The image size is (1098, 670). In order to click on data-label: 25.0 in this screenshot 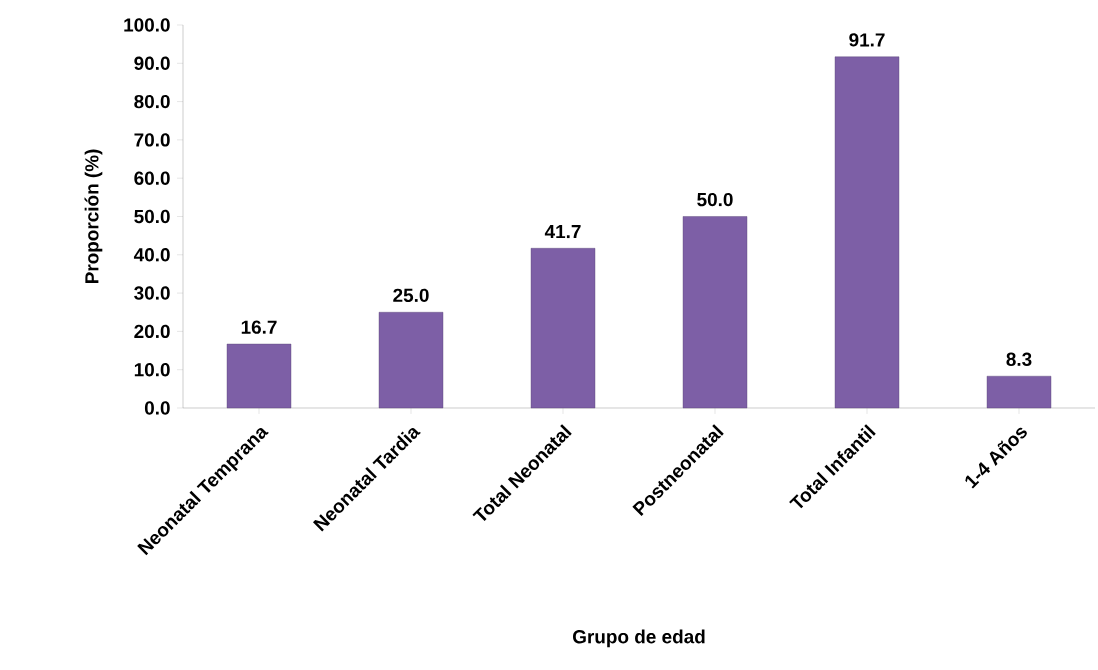, I will do `click(411, 295)`.